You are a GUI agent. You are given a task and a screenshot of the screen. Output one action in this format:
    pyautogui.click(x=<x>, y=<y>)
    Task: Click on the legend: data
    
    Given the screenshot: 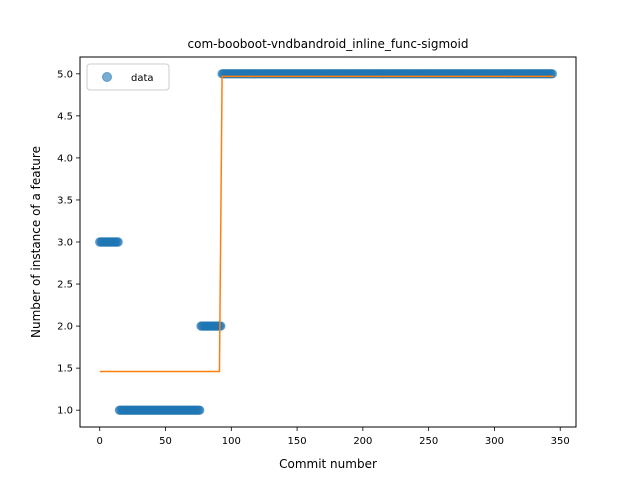 What is the action you would take?
    pyautogui.click(x=128, y=77)
    